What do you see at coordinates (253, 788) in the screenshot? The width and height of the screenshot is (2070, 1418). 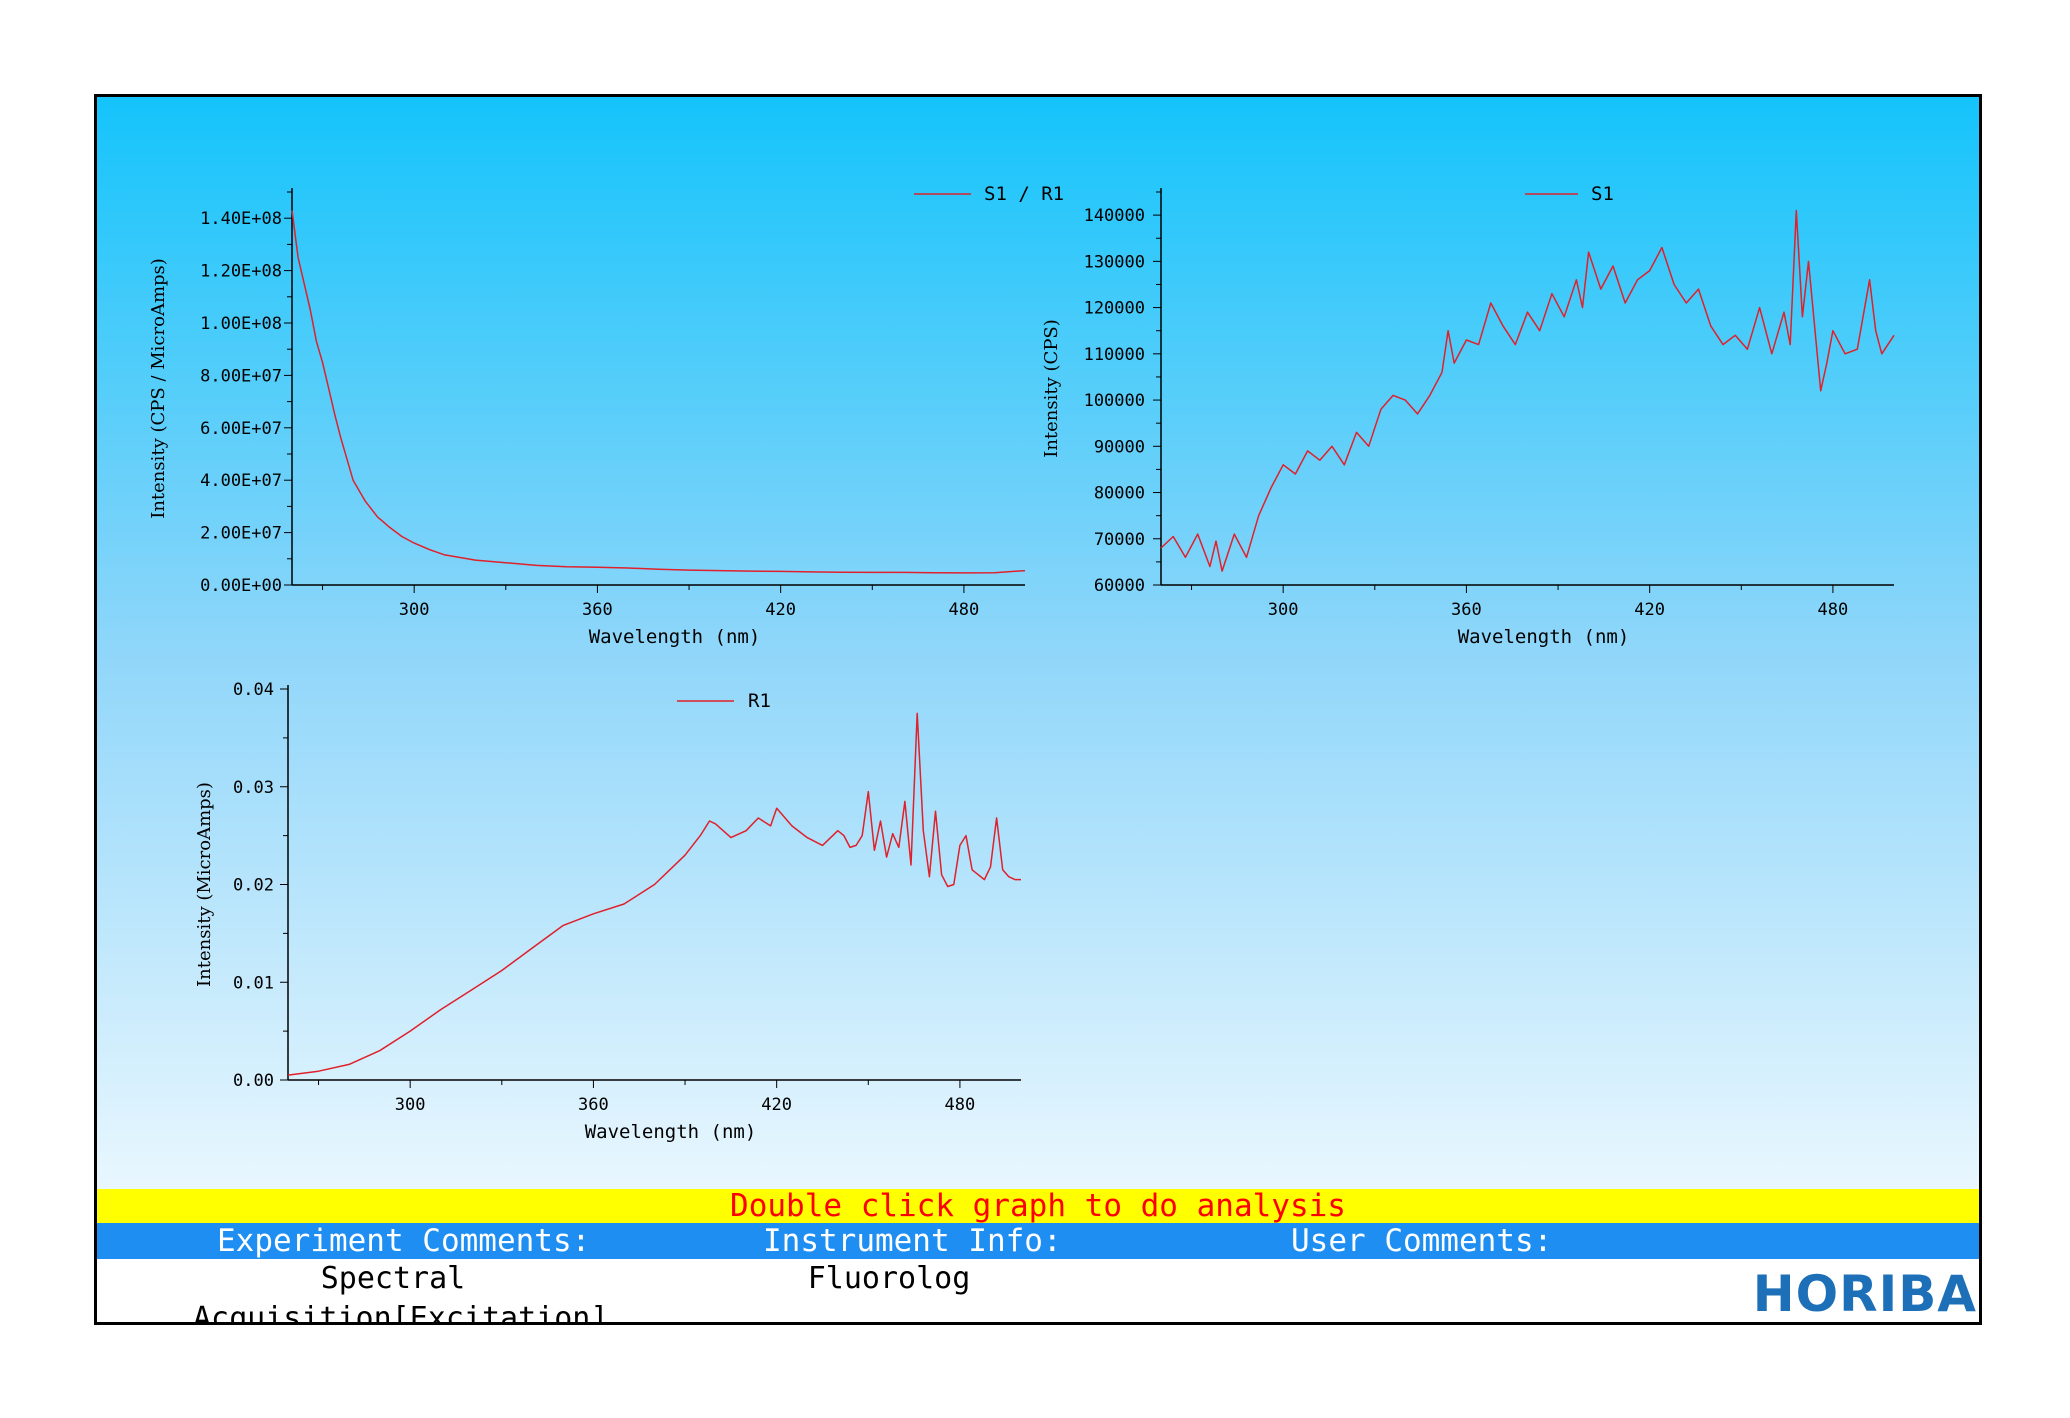 I see `chart-r1-y-tick-label: 0.03` at bounding box center [253, 788].